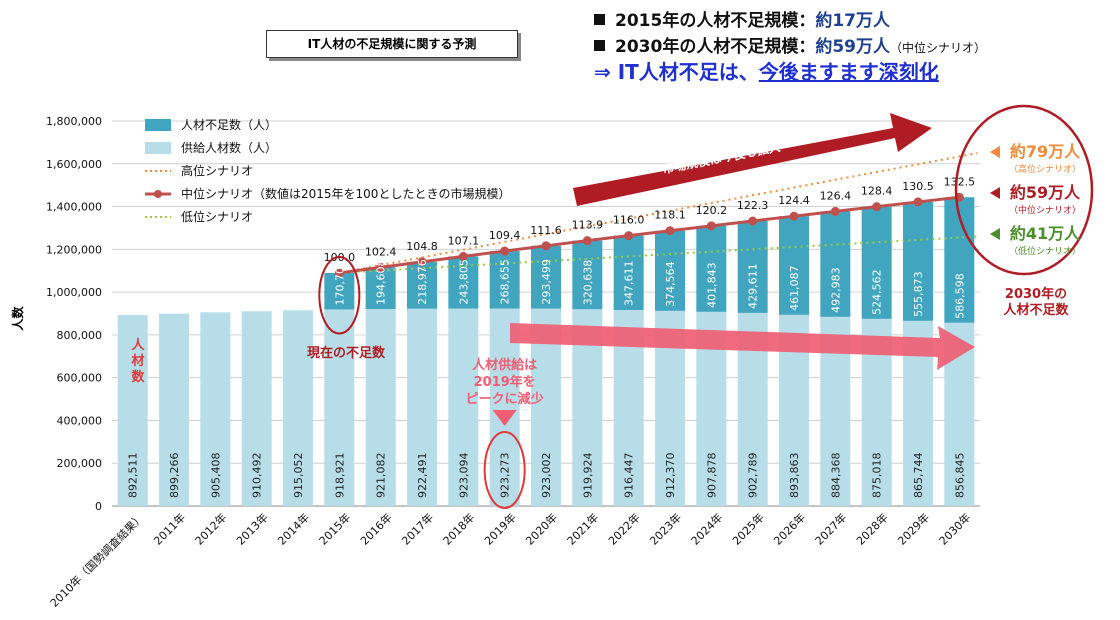 The height and width of the screenshot is (620, 1120). What do you see at coordinates (298, 476) in the screenshot?
I see `supply-value-label: 915,052` at bounding box center [298, 476].